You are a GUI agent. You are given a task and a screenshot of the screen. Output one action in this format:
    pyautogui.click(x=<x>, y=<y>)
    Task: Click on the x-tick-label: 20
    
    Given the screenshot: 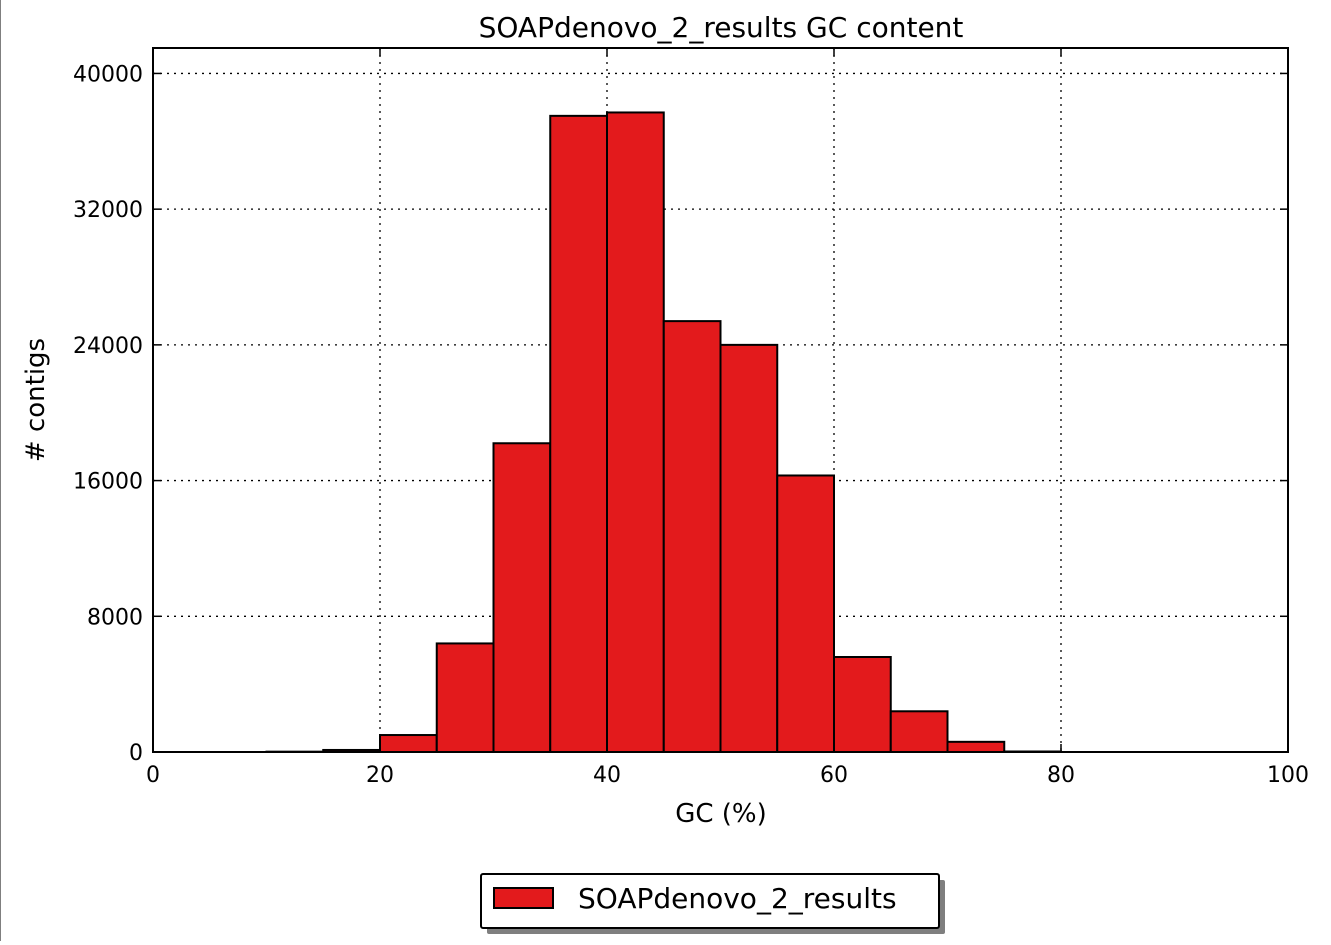 What is the action you would take?
    pyautogui.click(x=380, y=775)
    